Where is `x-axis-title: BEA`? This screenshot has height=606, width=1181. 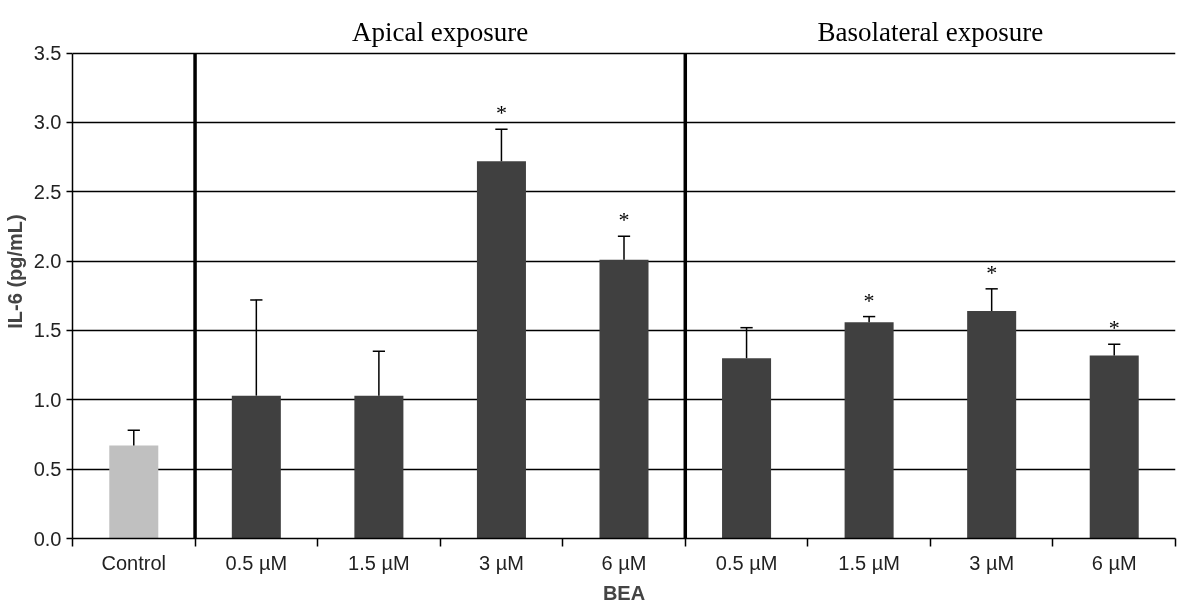 x-axis-title: BEA is located at coordinates (624, 592).